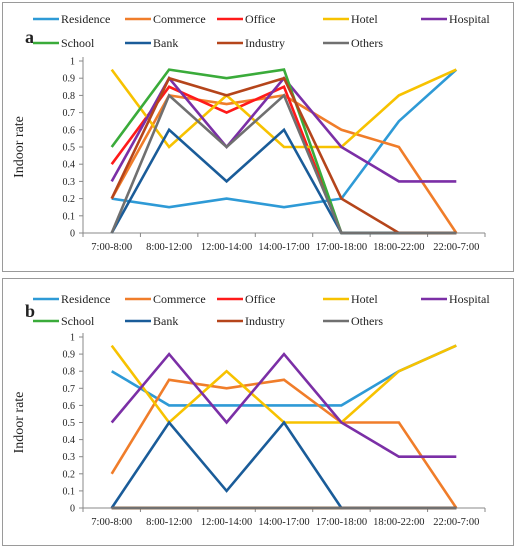 The width and height of the screenshot is (516, 550). What do you see at coordinates (30, 311) in the screenshot?
I see `panel-label: b` at bounding box center [30, 311].